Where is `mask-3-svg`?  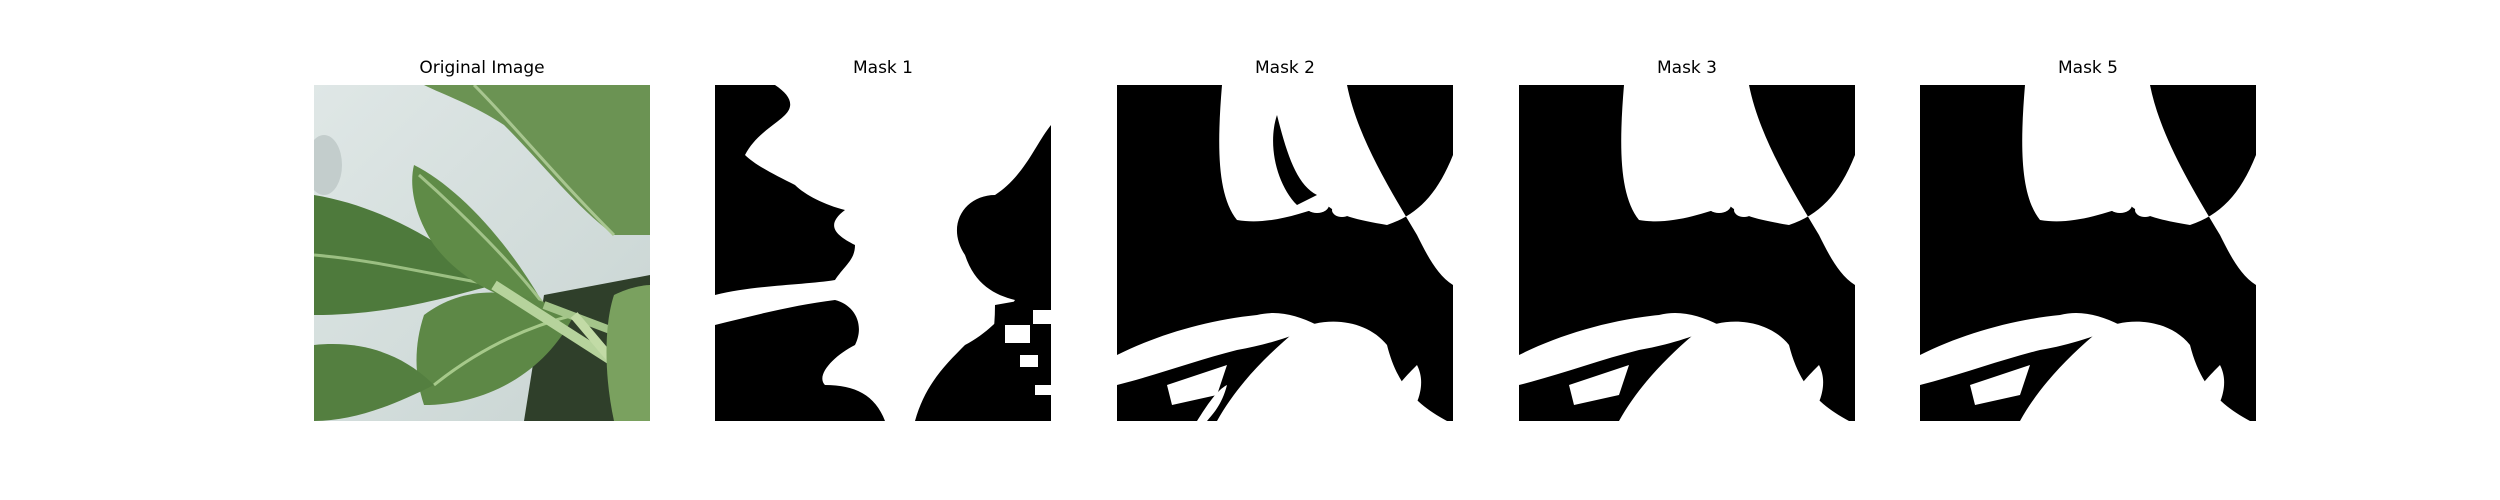 mask-3-svg is located at coordinates (1687, 253).